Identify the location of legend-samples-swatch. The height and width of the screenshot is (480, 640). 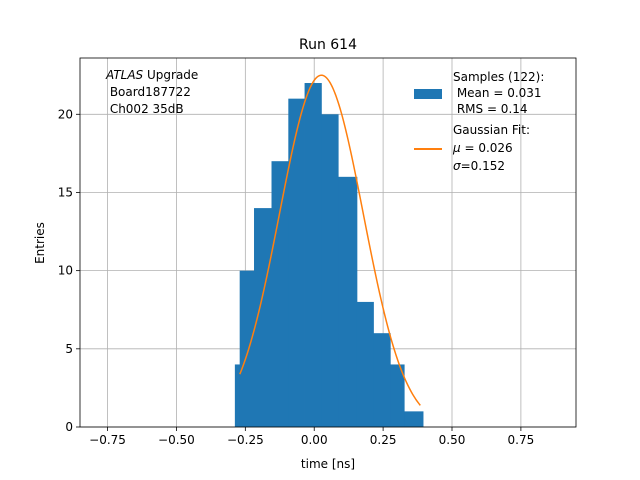
(428, 94).